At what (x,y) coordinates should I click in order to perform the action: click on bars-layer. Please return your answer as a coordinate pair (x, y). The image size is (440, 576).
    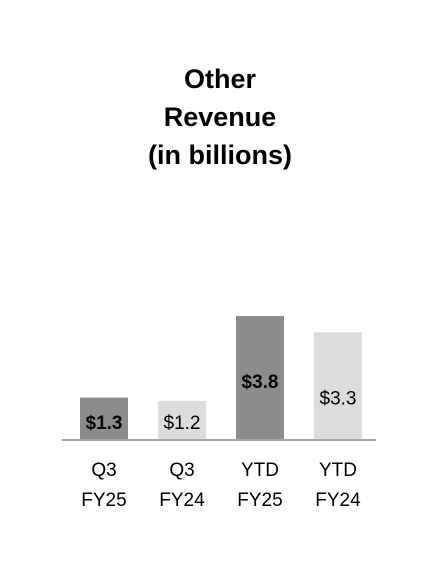
    Looking at the image, I should click on (221, 378).